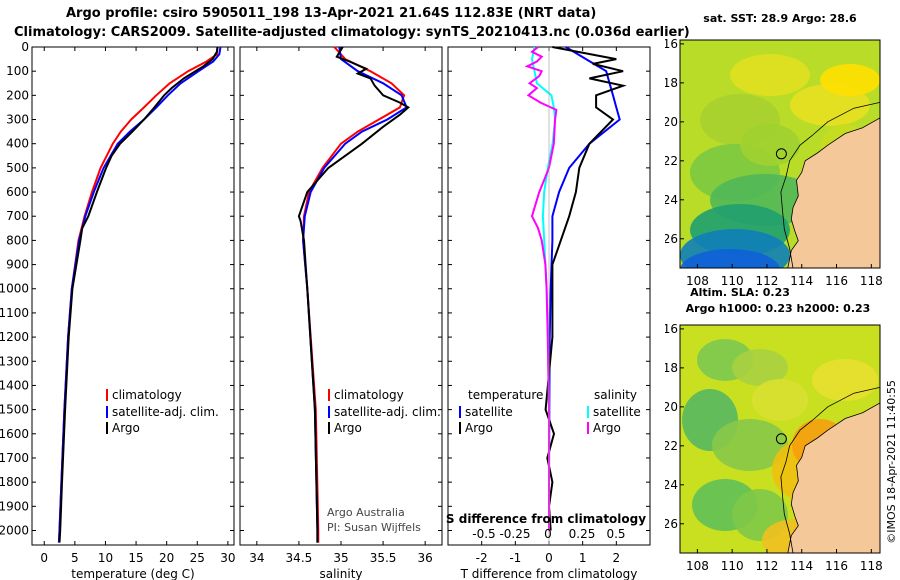  What do you see at coordinates (25, 47) in the screenshot?
I see `depth-tick-label: 0` at bounding box center [25, 47].